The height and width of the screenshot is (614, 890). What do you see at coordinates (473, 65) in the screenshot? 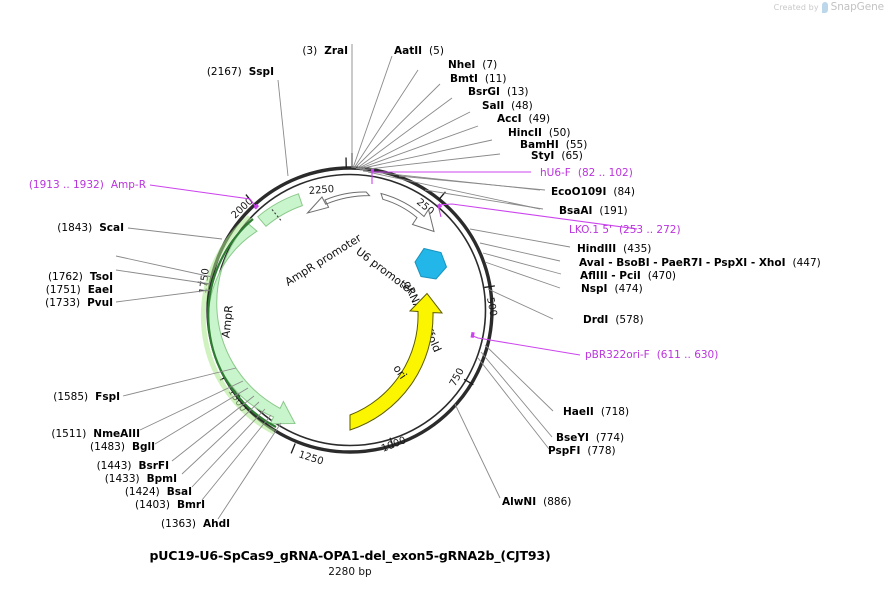
I see `enzyme-label-nhei: NheI (7)` at bounding box center [473, 65].